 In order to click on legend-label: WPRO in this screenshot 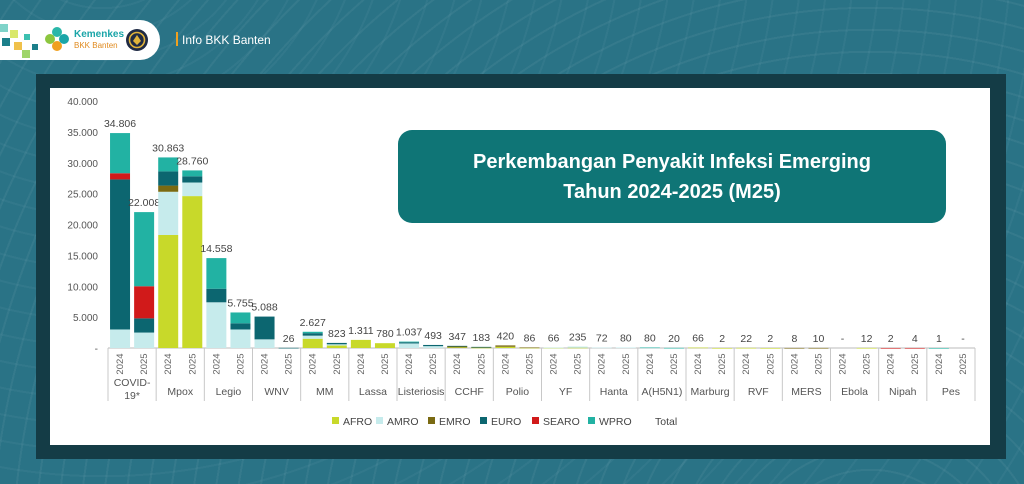, I will do `click(615, 422)`.